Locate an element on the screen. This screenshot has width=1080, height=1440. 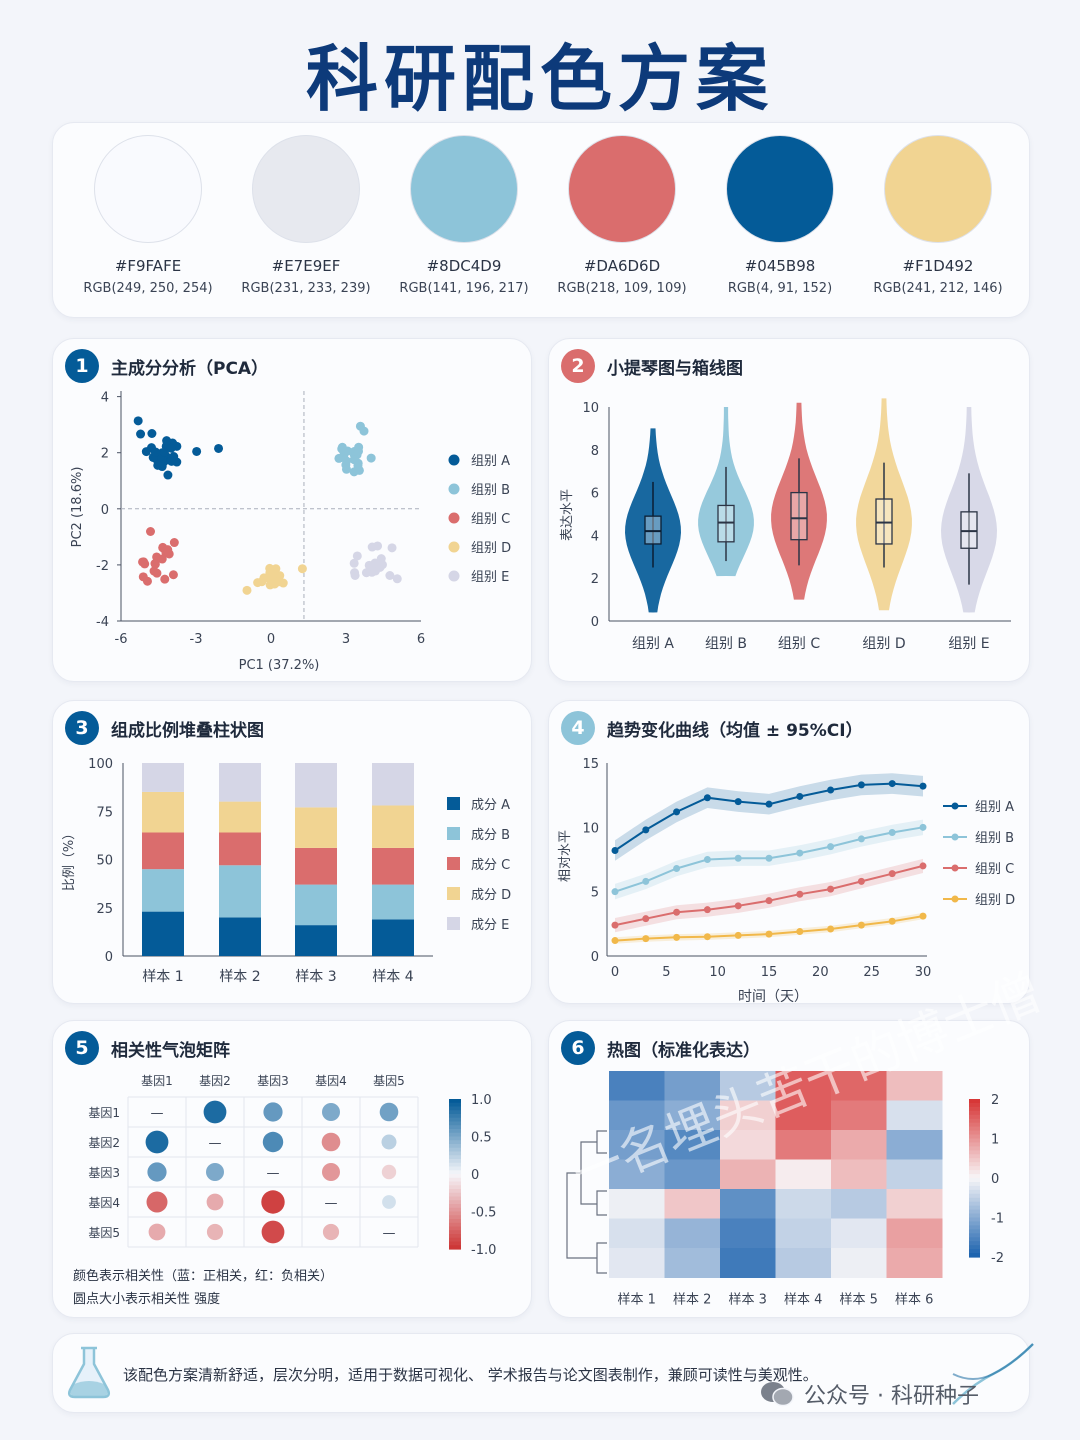
swatch-hex: #8DC4D9 is located at coordinates (464, 266).